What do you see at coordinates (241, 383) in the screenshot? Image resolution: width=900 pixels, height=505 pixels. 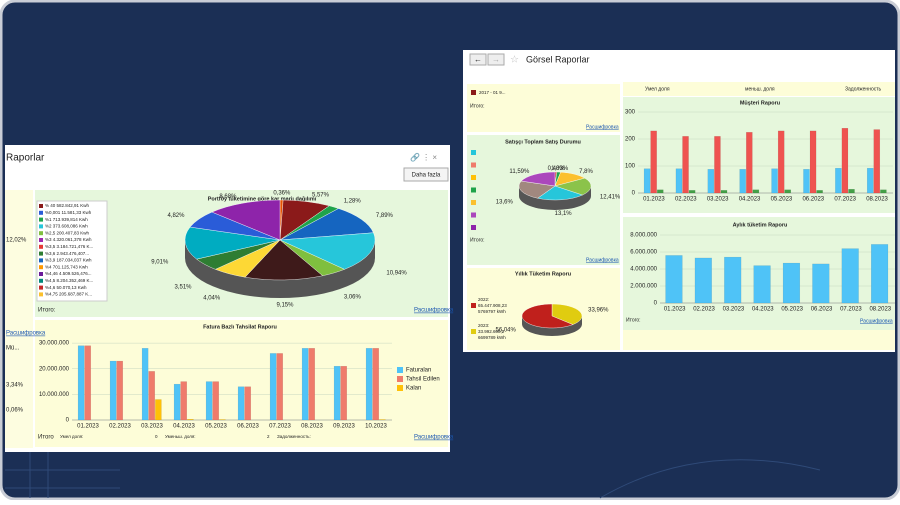 I see `bar-panel` at bounding box center [241, 383].